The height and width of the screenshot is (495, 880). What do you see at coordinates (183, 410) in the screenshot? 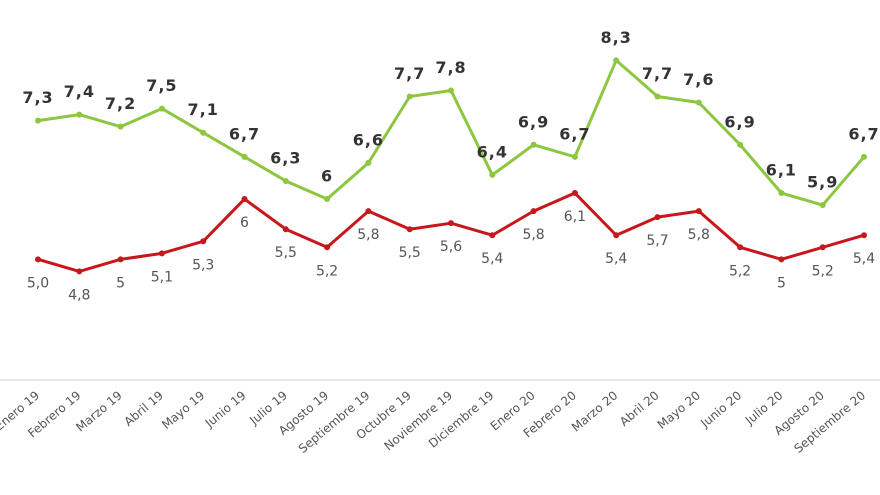
I see `x-tick-label: Mayo 19` at bounding box center [183, 410].